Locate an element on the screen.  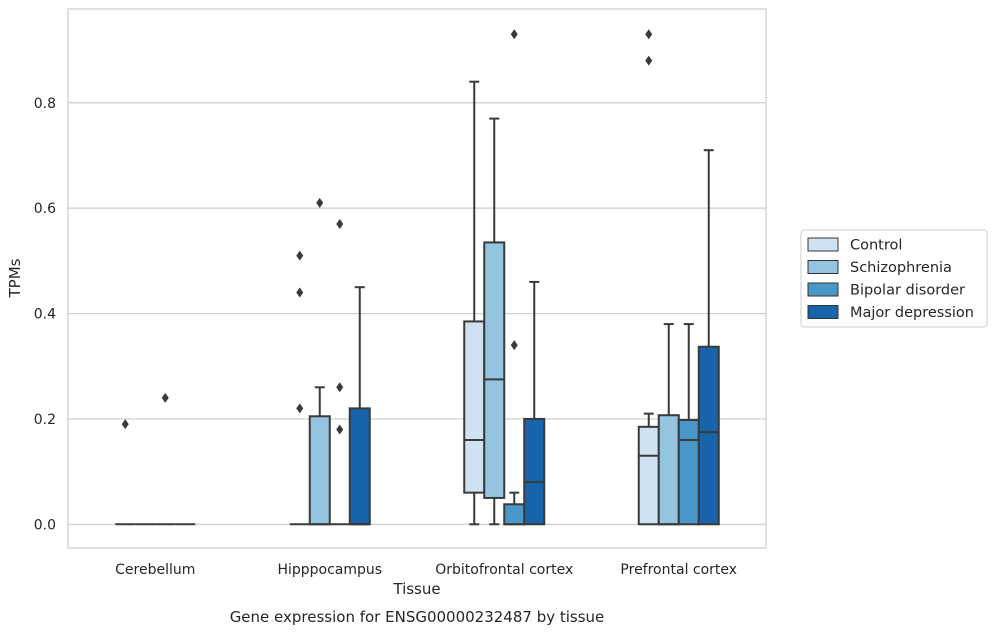
y-tick-label: 0.8 is located at coordinates (45, 104).